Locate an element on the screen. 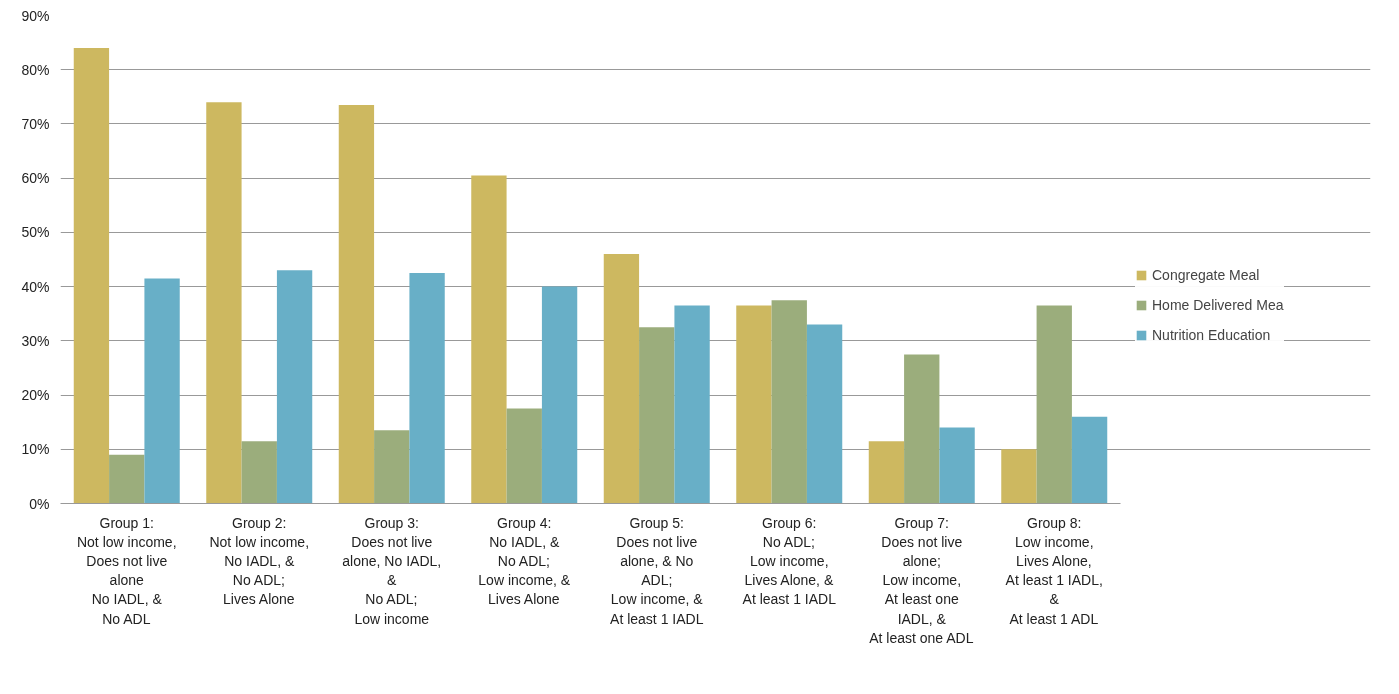 This screenshot has height=694, width=1399. x-tick-label: Group 3: Does not live alone, No IADL, & No ADL; Low income is located at coordinates (392, 570).